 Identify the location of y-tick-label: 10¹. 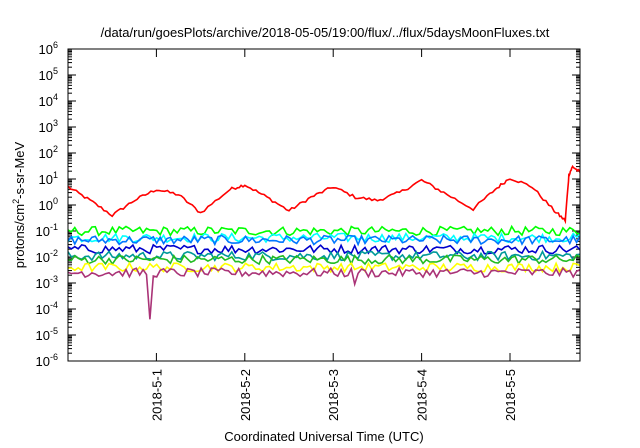
(48, 178).